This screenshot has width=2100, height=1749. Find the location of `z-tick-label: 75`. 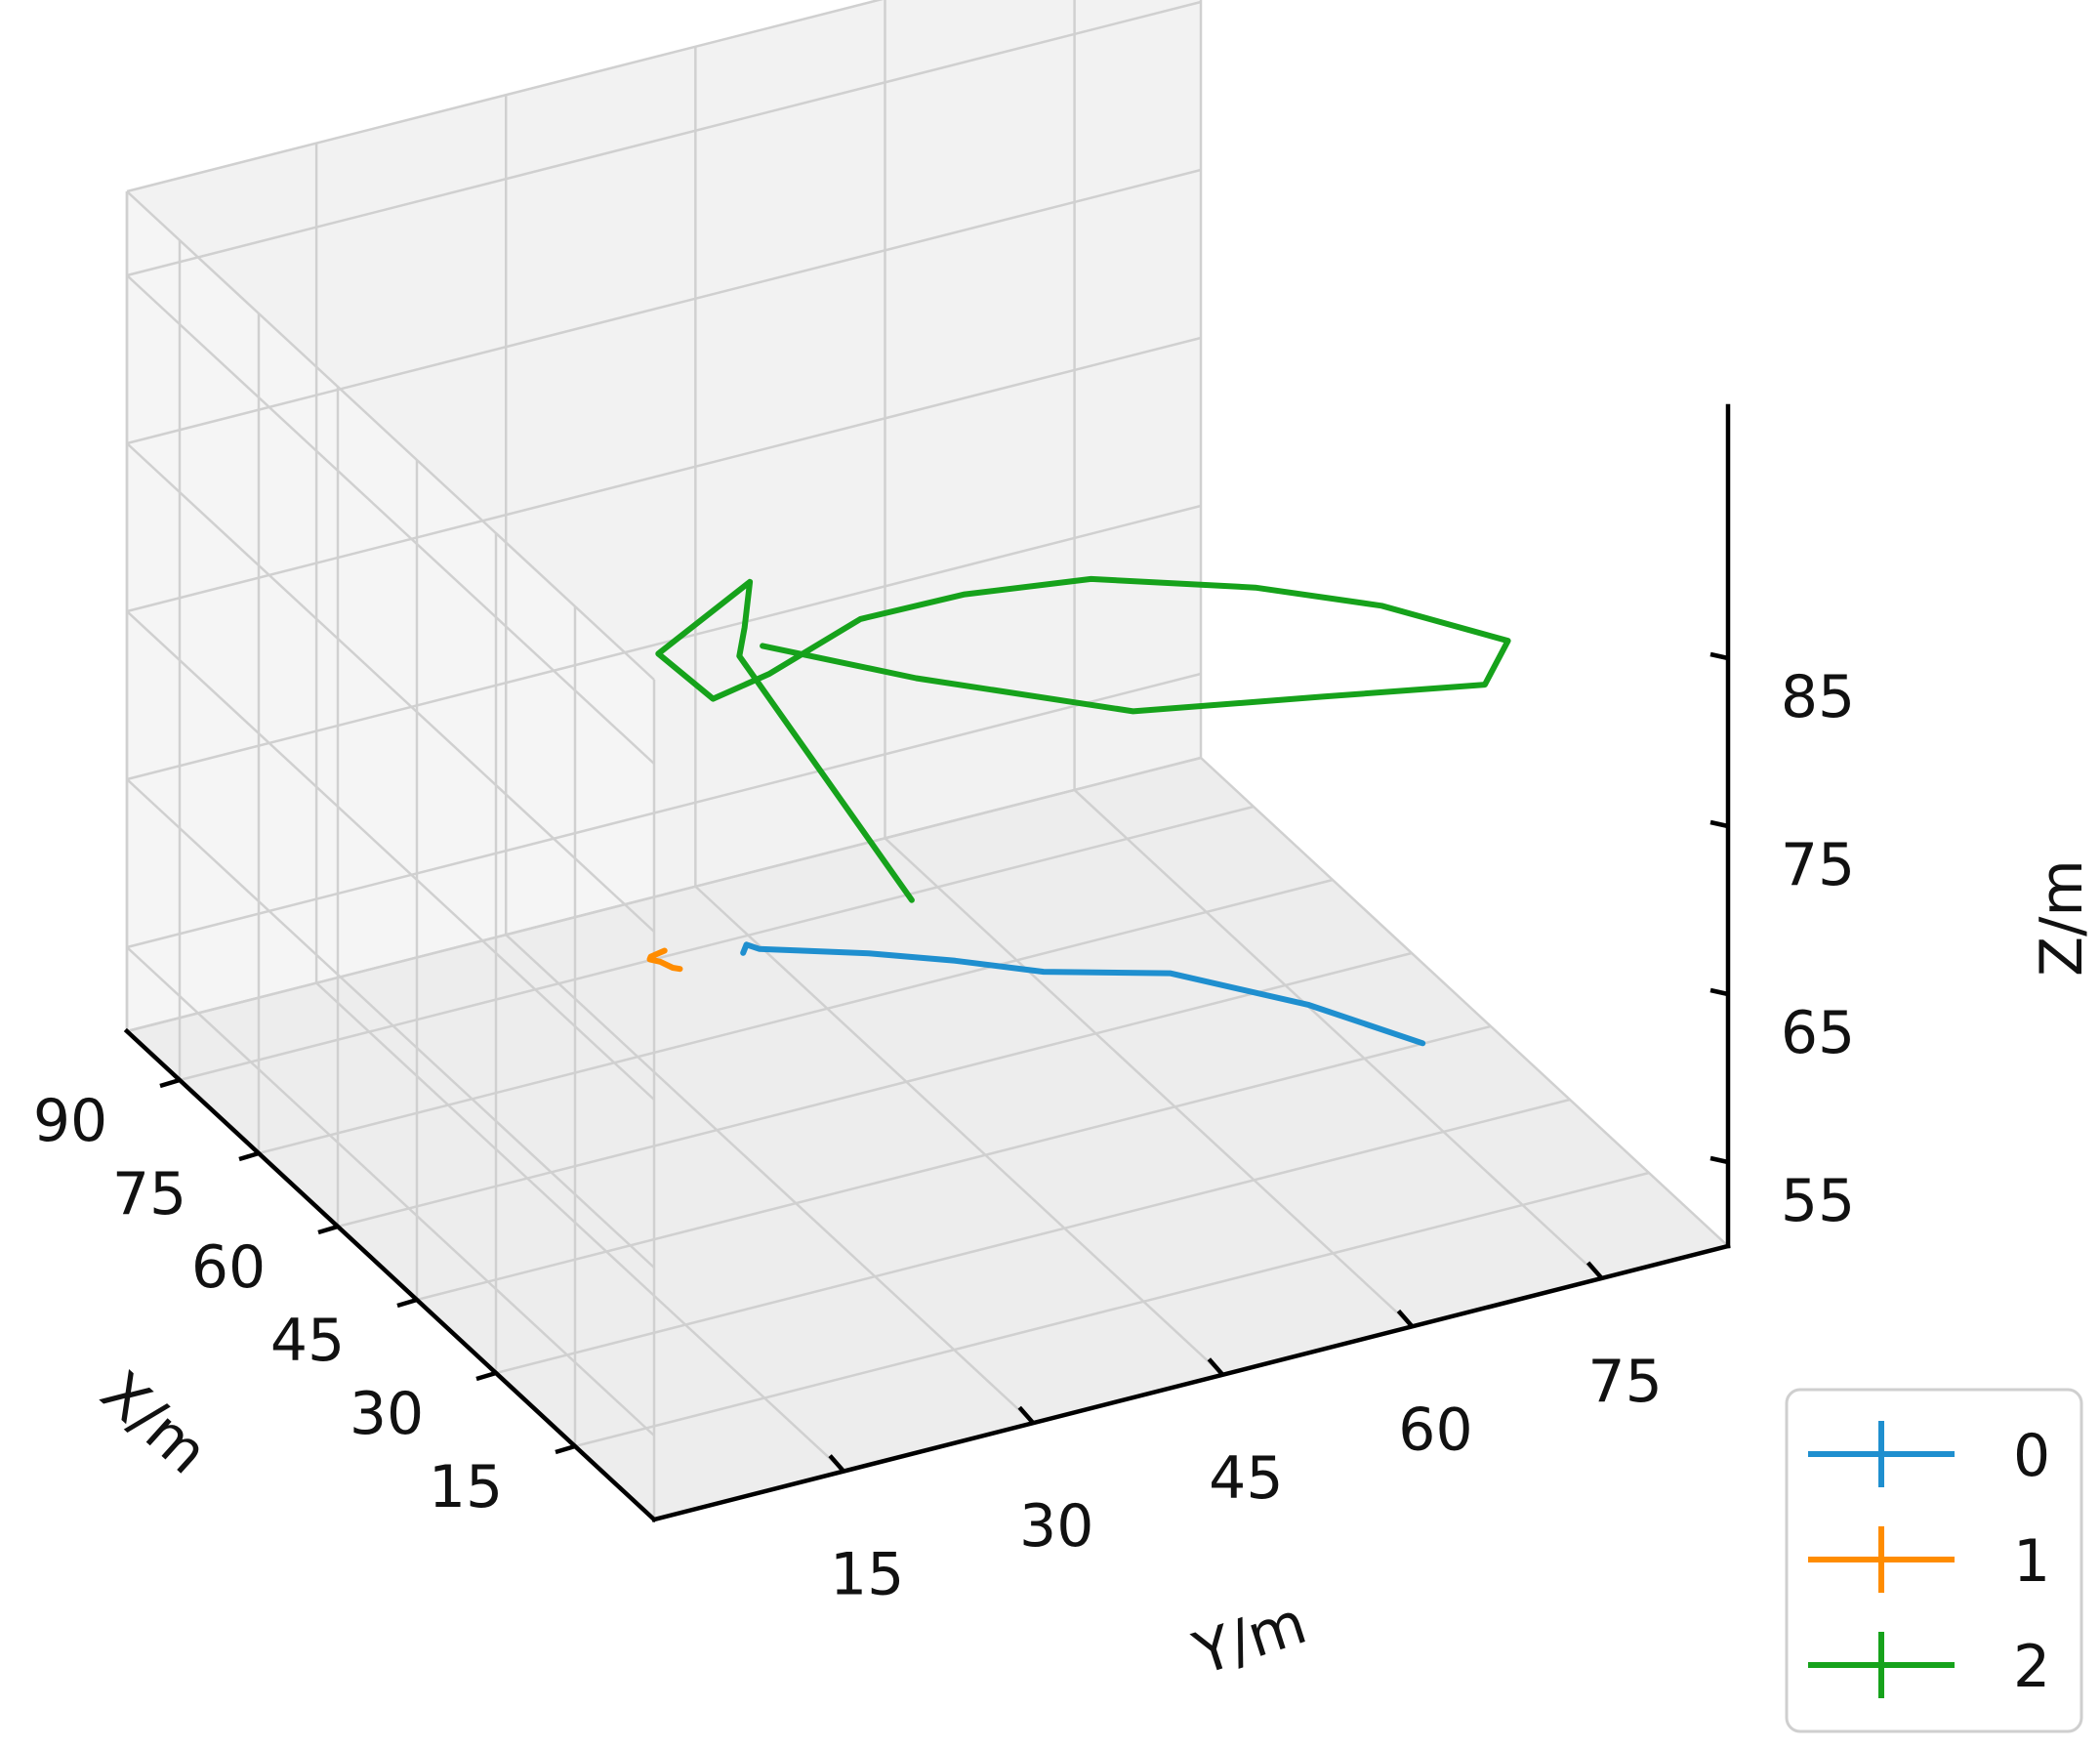

z-tick-label: 75 is located at coordinates (1818, 865).